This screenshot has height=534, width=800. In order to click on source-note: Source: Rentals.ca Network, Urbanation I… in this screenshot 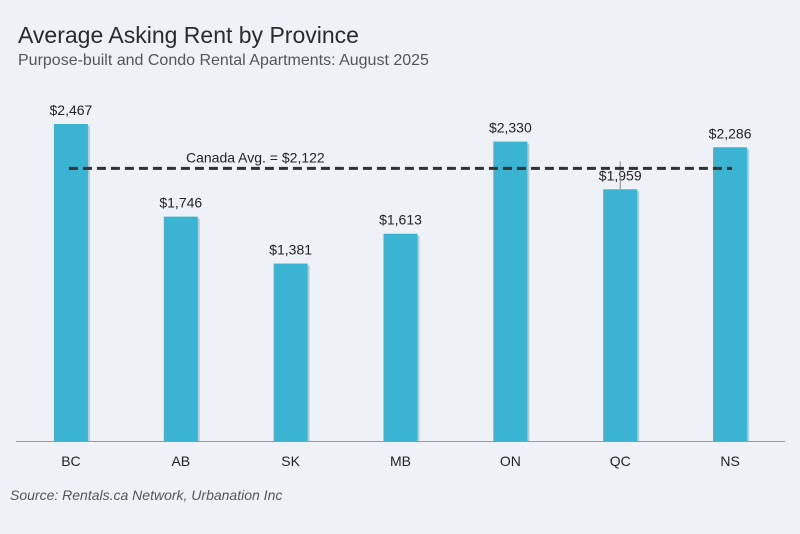, I will do `click(146, 495)`.